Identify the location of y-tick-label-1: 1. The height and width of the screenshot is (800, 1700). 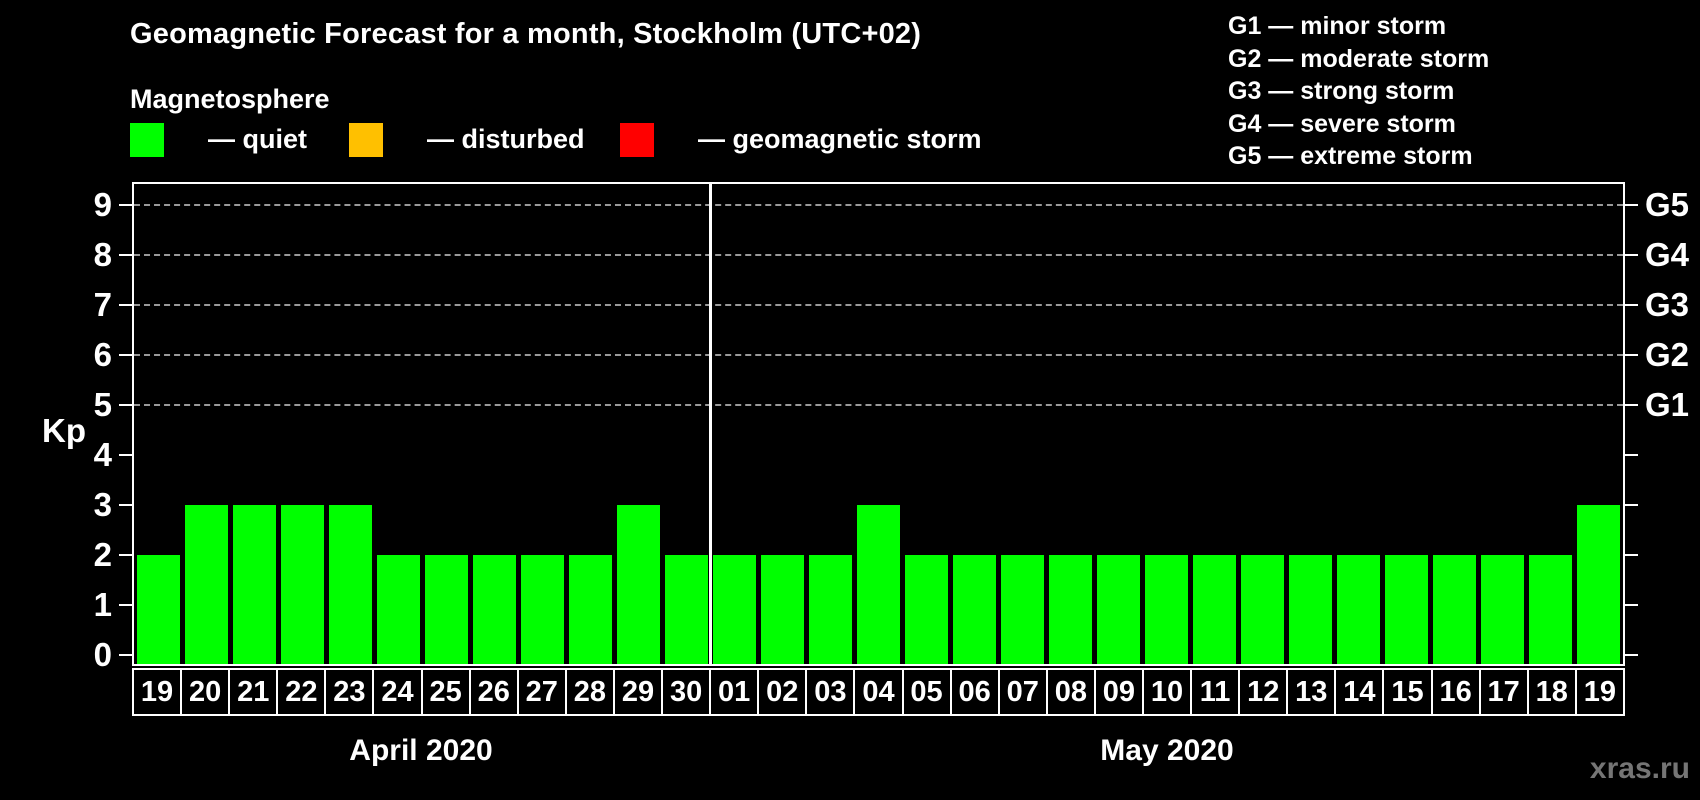
(102, 604).